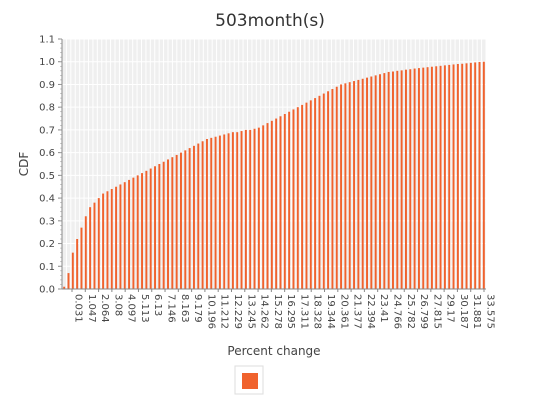 The width and height of the screenshot is (550, 400). What do you see at coordinates (197, 308) in the screenshot?
I see `x-tick-label: 9.179` at bounding box center [197, 308].